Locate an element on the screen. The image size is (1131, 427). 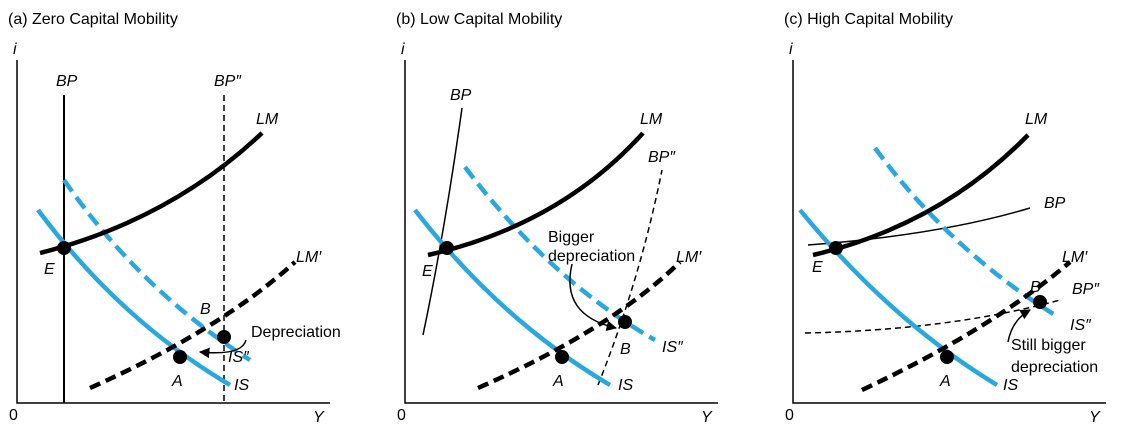
panel-title: (c) High Capital Mobility is located at coordinates (868, 19).